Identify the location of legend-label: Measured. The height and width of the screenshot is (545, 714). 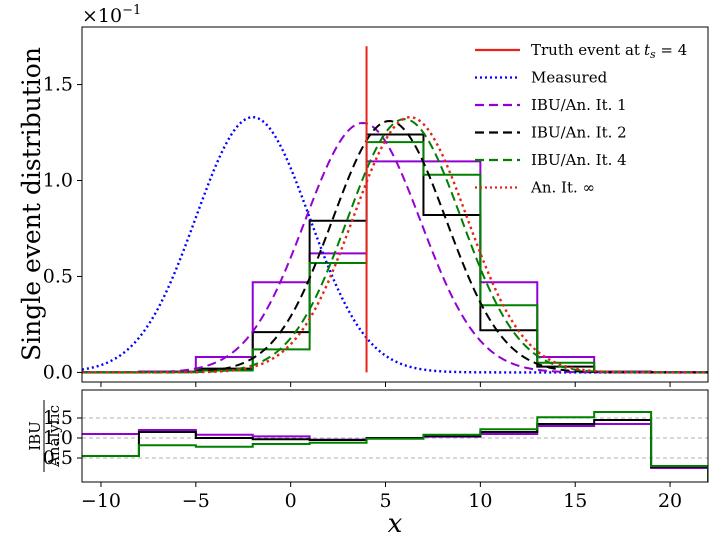
(569, 78).